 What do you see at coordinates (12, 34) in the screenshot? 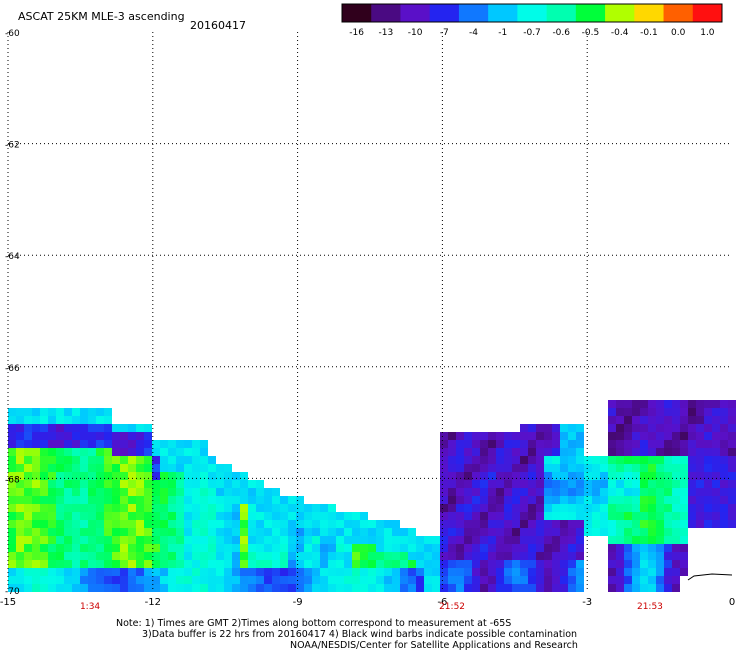
I see `y-tick-label: -60` at bounding box center [12, 34].